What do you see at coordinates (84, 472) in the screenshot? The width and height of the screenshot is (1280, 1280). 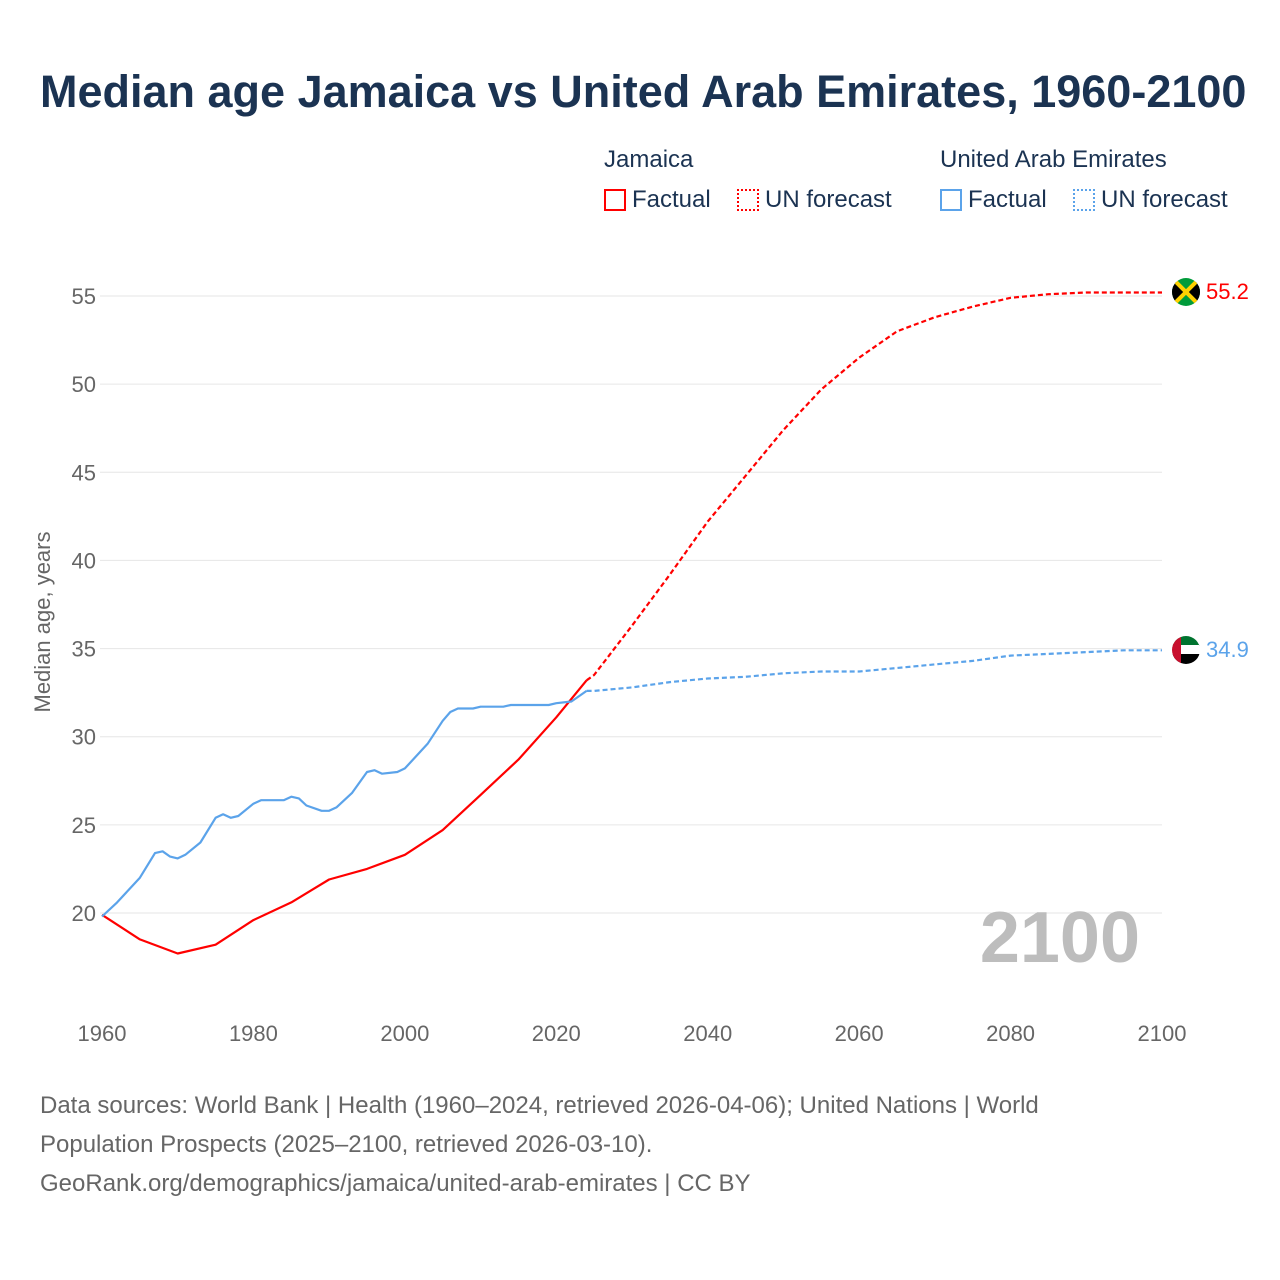 I see `y-tick-label: 45` at bounding box center [84, 472].